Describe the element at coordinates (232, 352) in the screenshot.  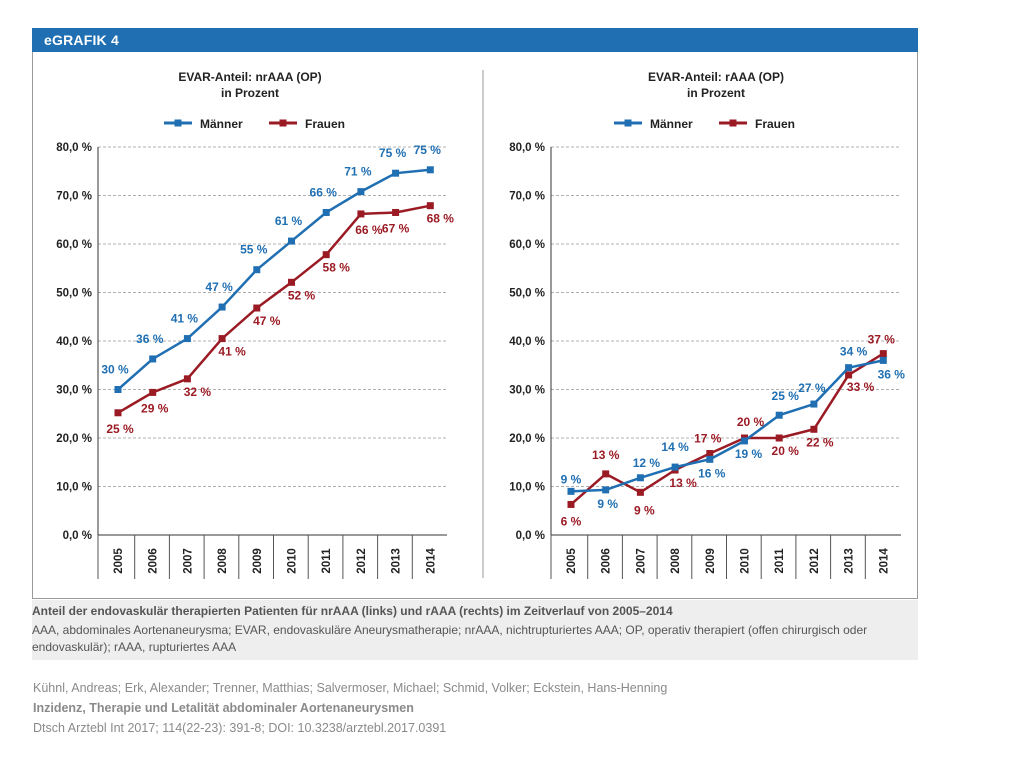
I see `data-label-frauen: 41 %` at that location.